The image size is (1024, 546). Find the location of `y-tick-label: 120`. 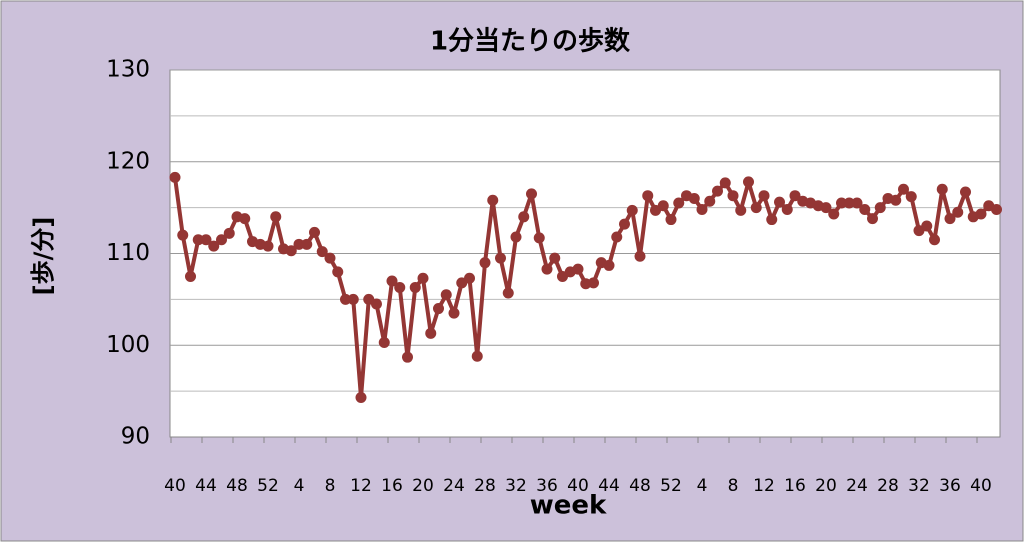

y-tick-label: 120 is located at coordinates (128, 161).